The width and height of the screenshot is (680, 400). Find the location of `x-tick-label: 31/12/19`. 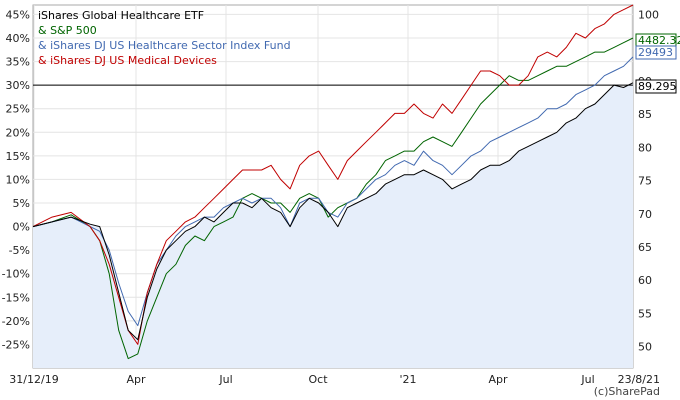

x-tick-label: 31/12/19 is located at coordinates (33, 379).